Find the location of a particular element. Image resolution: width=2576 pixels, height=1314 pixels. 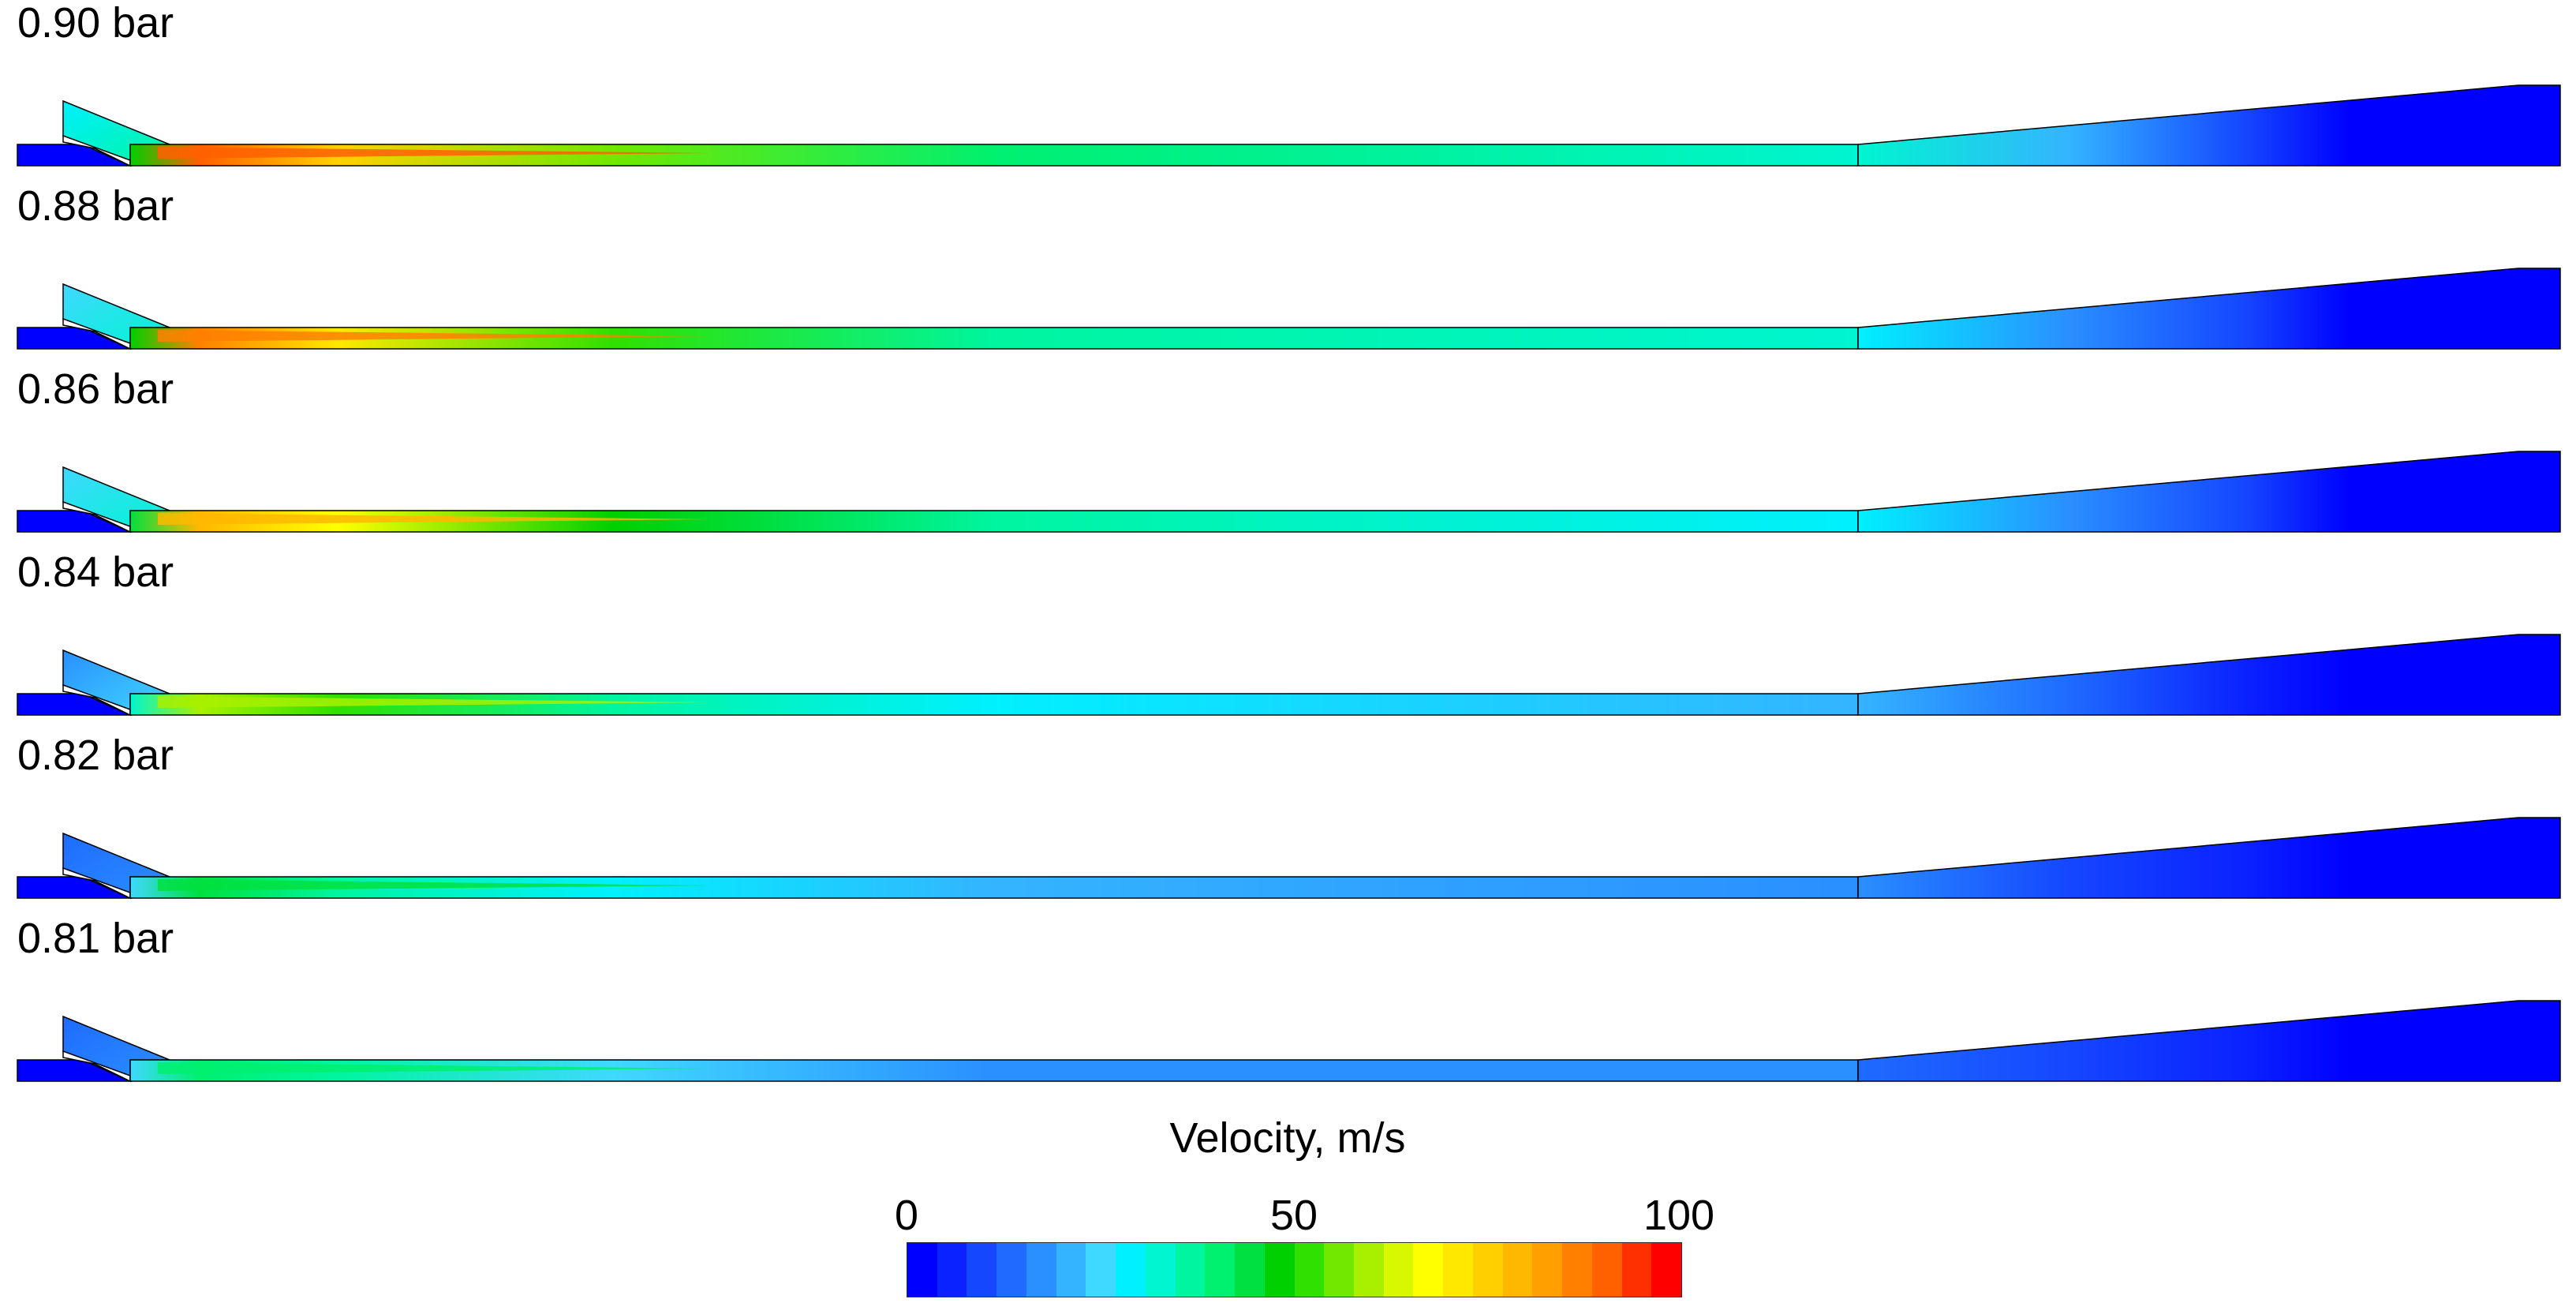

contour-panel: 0.81 bar is located at coordinates (1288, 1007).